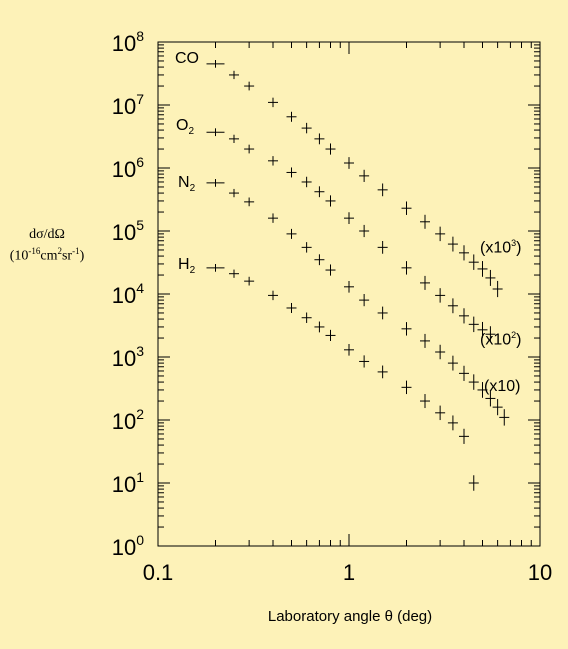  What do you see at coordinates (540, 572) in the screenshot?
I see `x-tick-label: 10` at bounding box center [540, 572].